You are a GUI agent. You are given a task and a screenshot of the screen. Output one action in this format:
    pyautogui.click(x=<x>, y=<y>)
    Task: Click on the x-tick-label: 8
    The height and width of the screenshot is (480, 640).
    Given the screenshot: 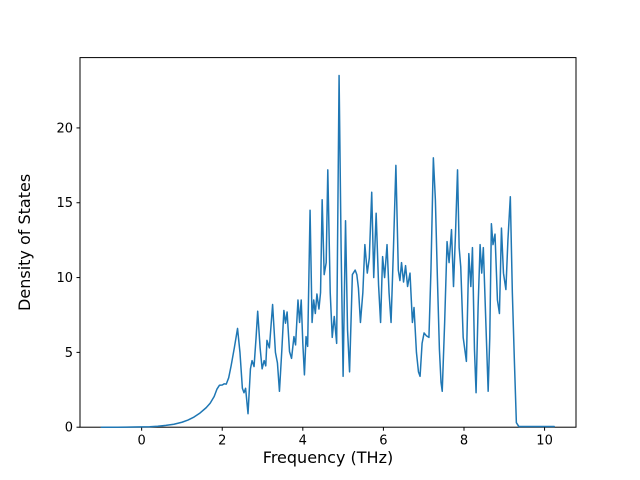 What is the action you would take?
    pyautogui.click(x=464, y=441)
    